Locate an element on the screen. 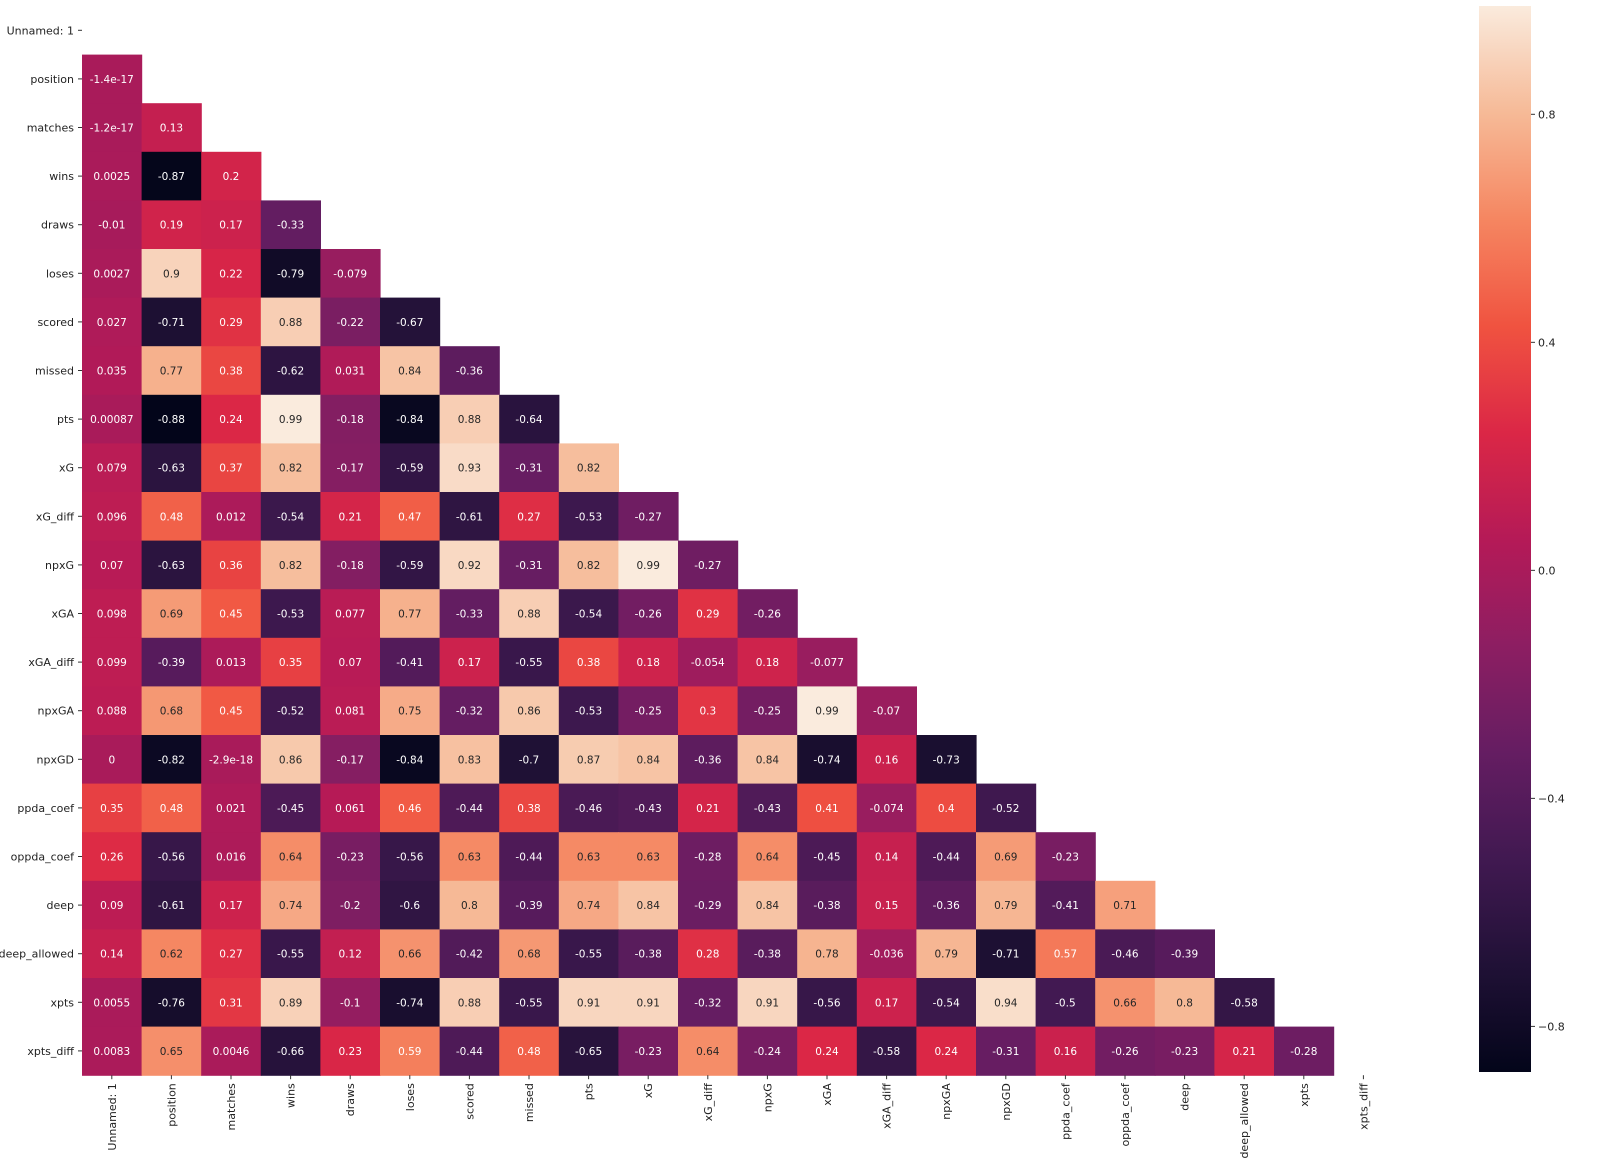  row-tick-label: ppda_coef is located at coordinates (46, 808).